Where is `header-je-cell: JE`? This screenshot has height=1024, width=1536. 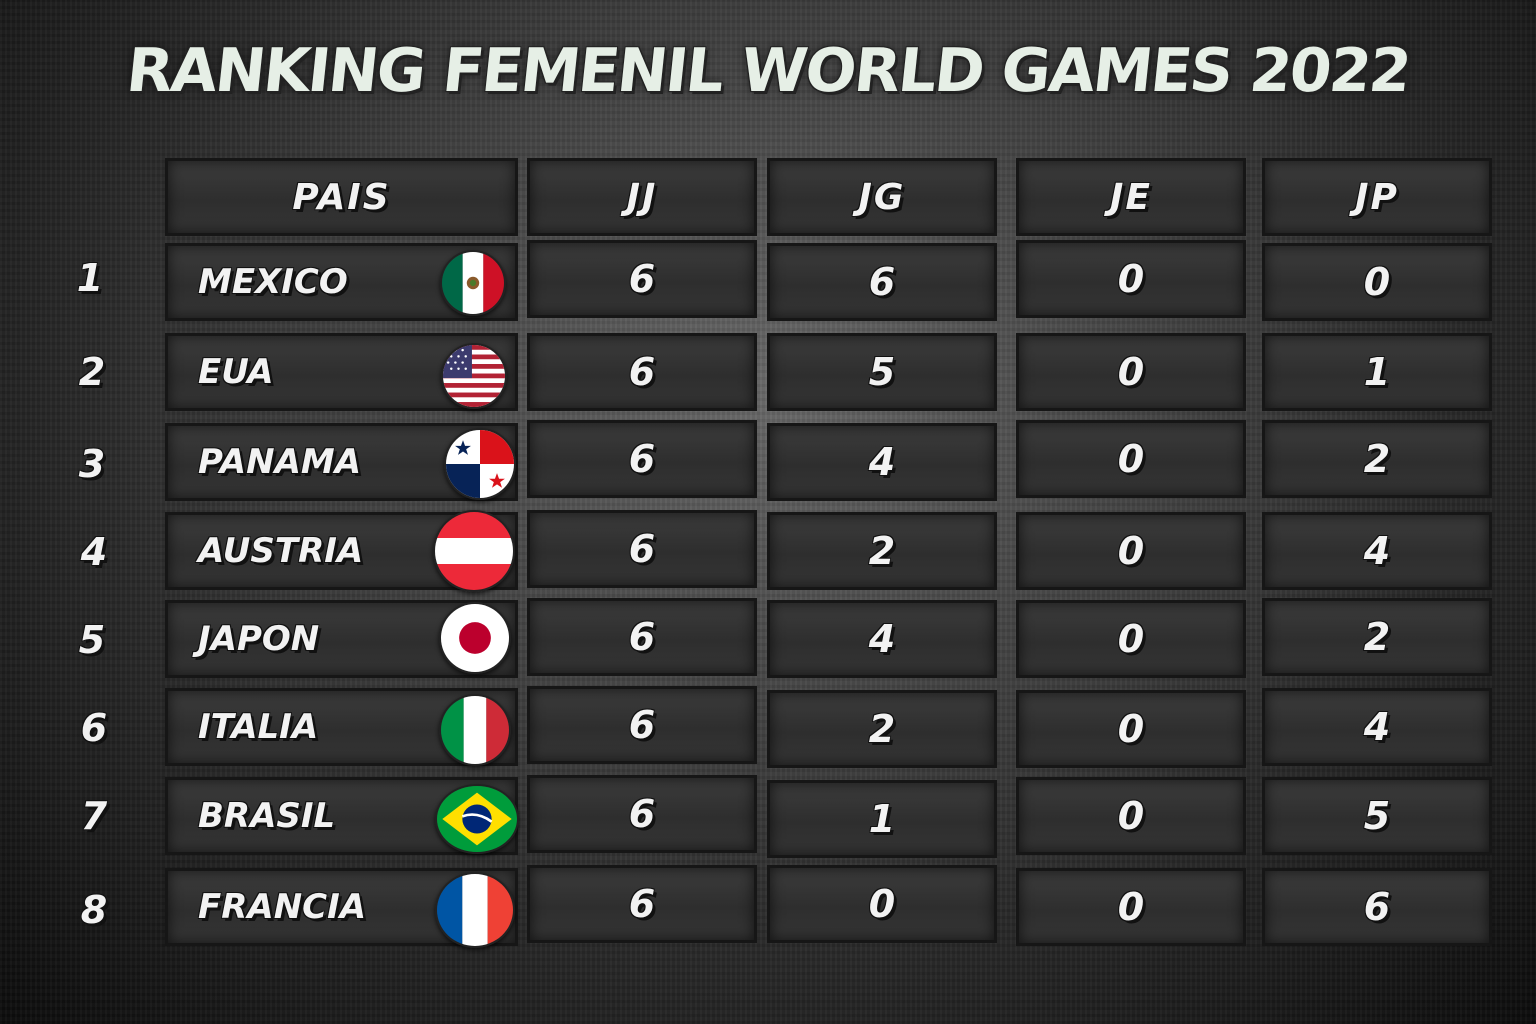
header-je-cell: JE is located at coordinates (1131, 197).